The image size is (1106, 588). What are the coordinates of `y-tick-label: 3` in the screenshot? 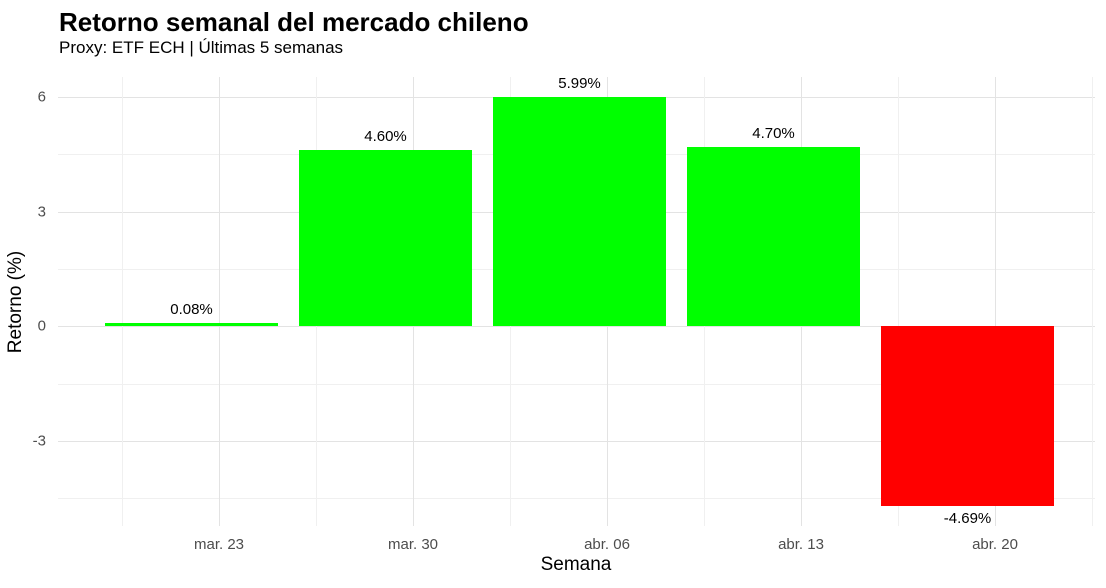 It's located at (41, 212).